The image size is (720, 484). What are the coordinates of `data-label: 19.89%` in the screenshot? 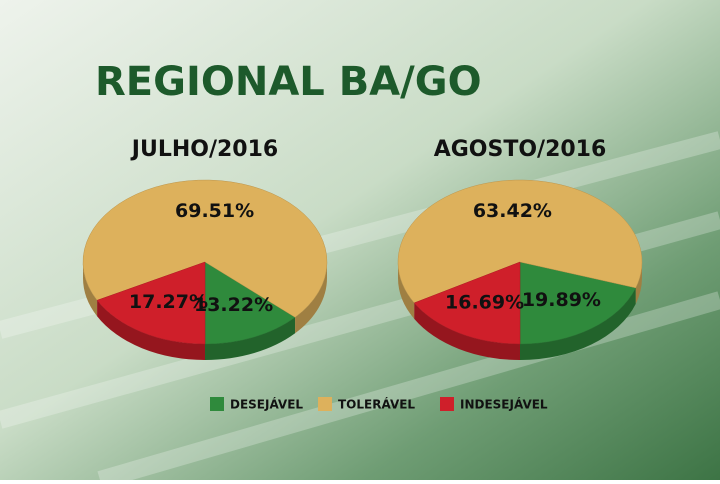 It's located at (561, 300).